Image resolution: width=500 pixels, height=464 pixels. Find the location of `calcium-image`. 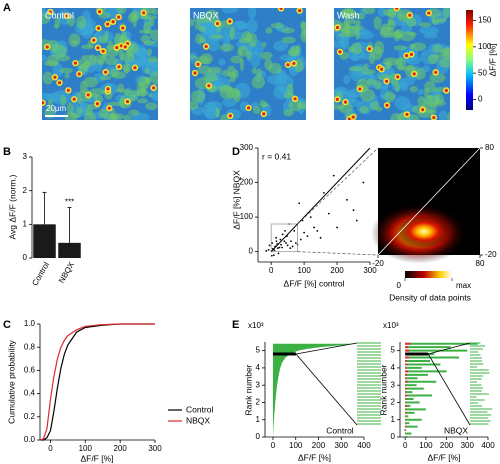

calcium-image is located at coordinates (100, 64).